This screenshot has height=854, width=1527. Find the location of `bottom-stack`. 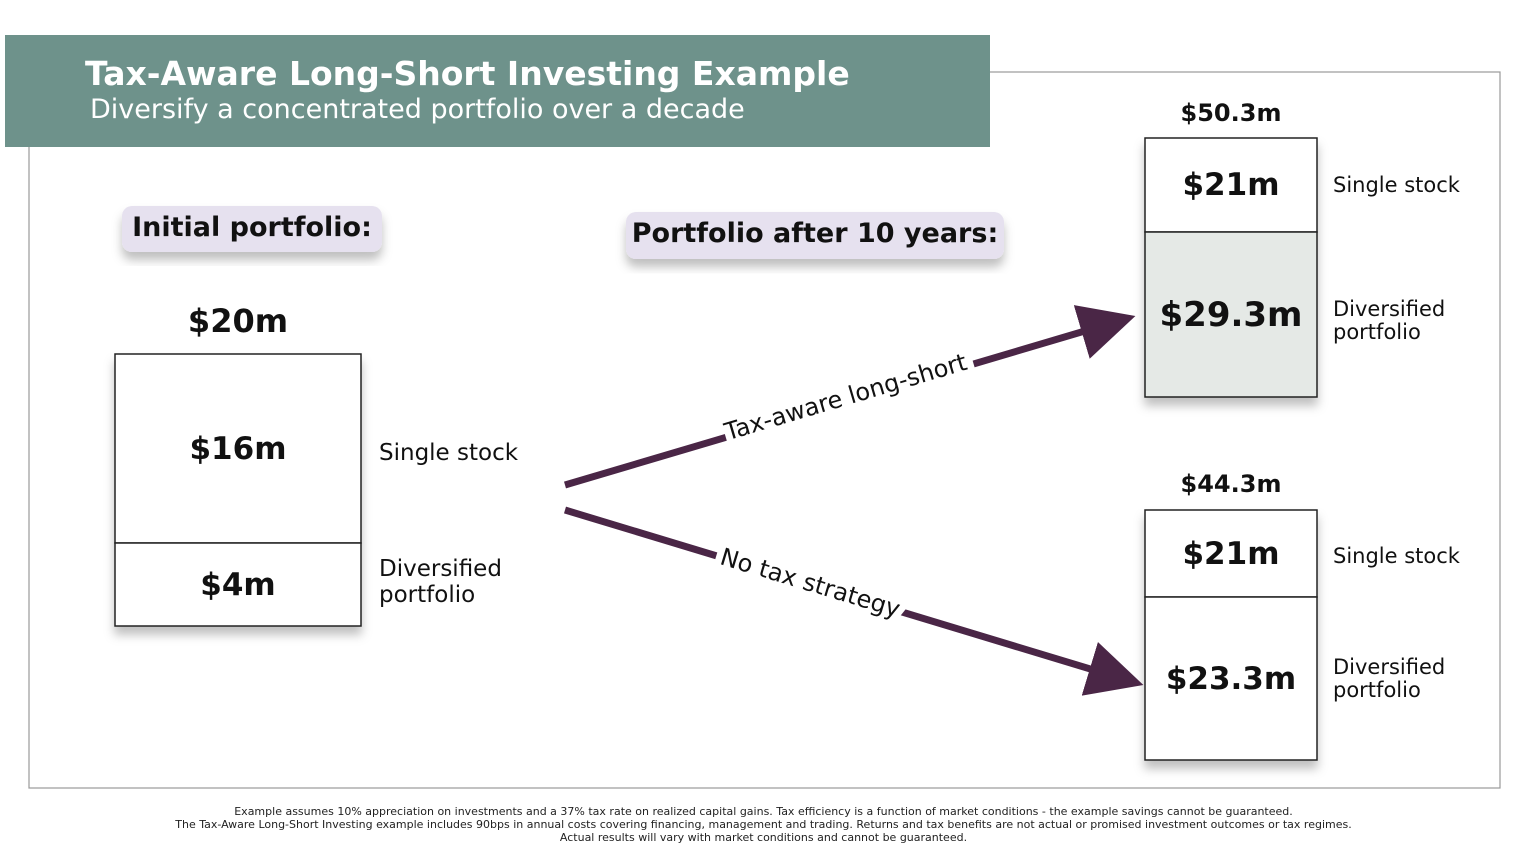

bottom-stack is located at coordinates (1231, 635).